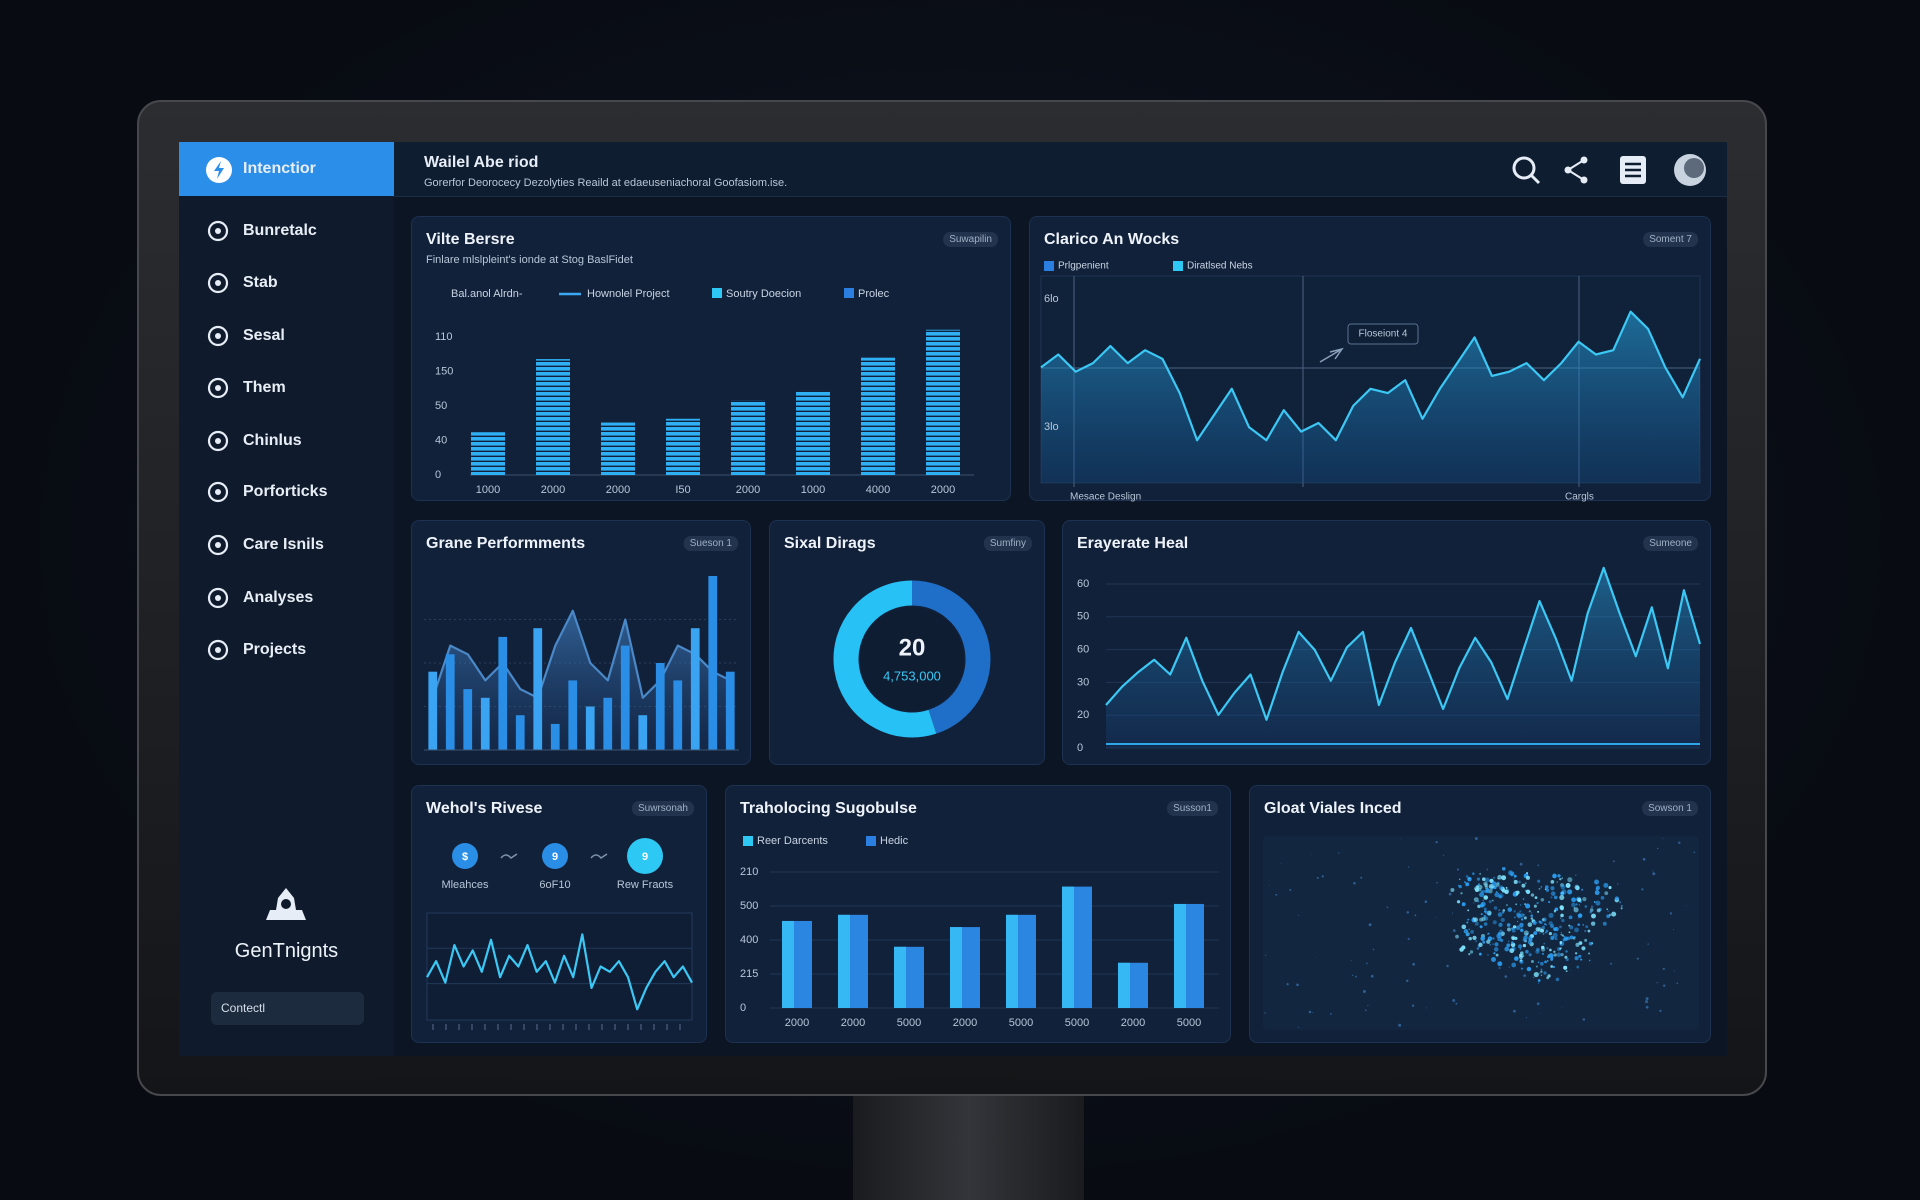 This screenshot has width=1920, height=1200. What do you see at coordinates (286, 336) in the screenshot?
I see `sidebar-item: Sesal` at bounding box center [286, 336].